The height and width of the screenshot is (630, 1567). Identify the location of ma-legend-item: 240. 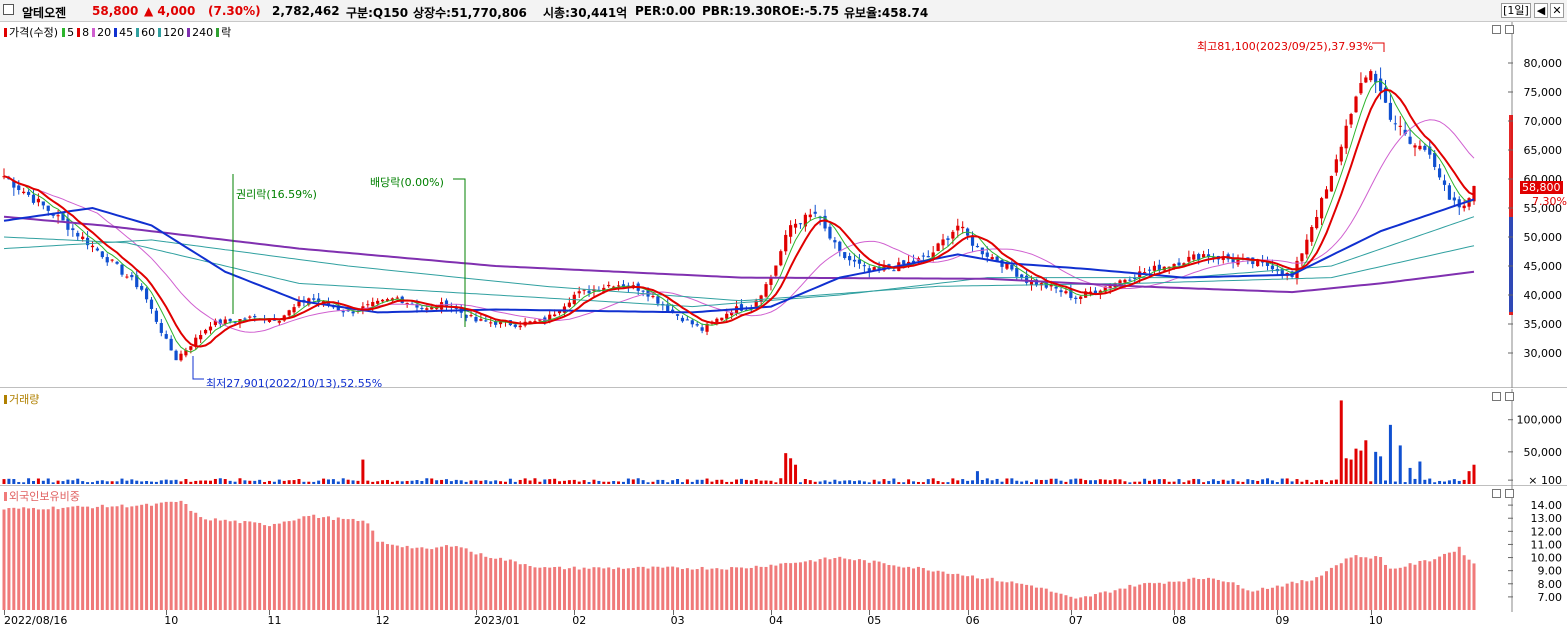
(200, 32).